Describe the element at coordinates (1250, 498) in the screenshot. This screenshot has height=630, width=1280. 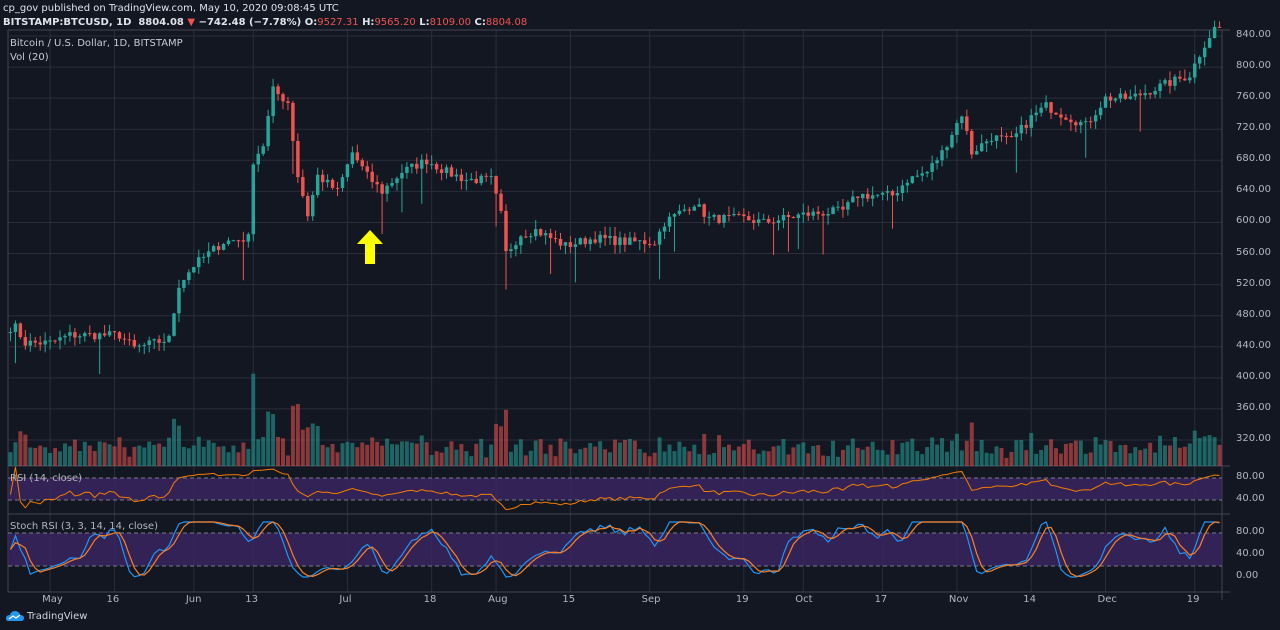
I see `rsi-tick-label: 40.00` at that location.